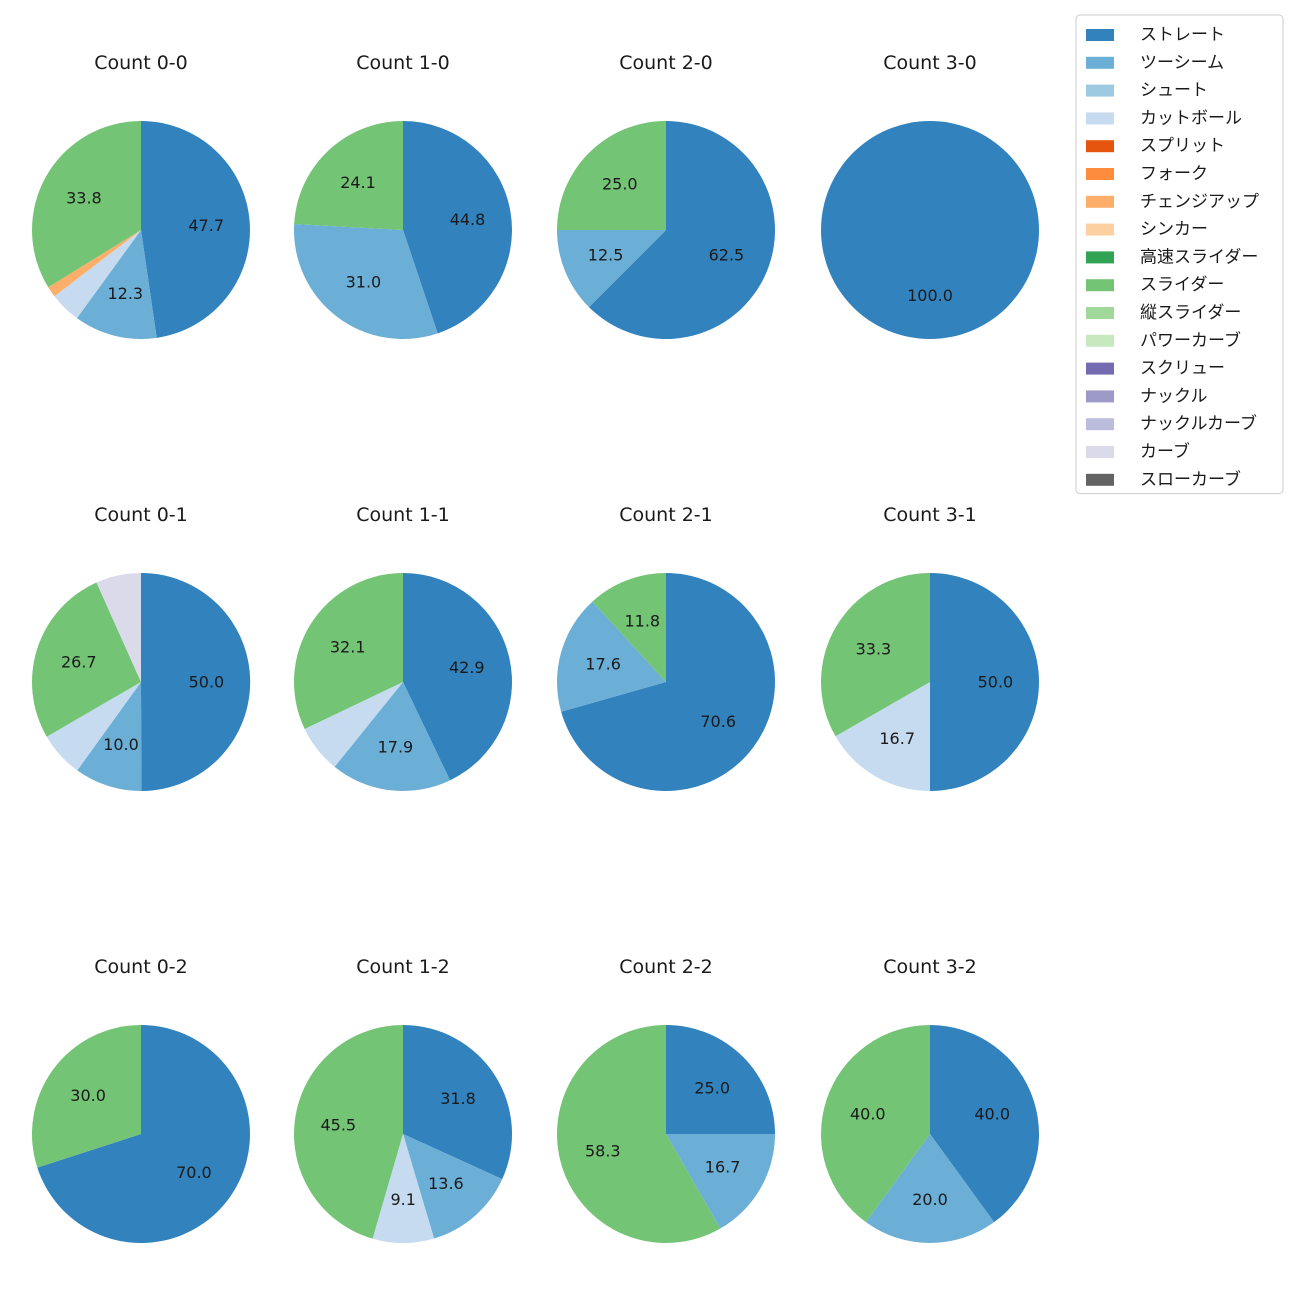  I want to click on pie-title: Count 0-0, so click(141, 63).